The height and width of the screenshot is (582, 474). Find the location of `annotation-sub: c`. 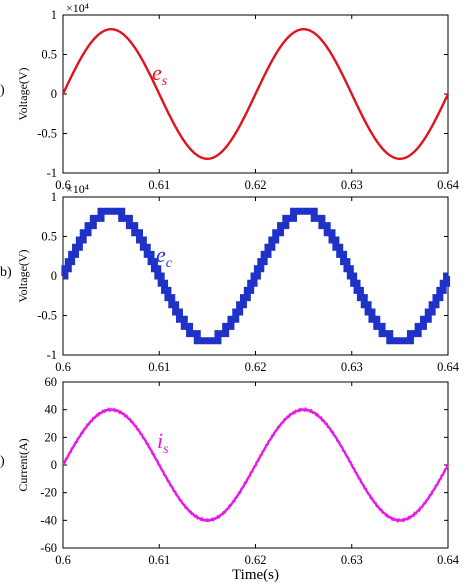

annotation-sub: c is located at coordinates (169, 263).